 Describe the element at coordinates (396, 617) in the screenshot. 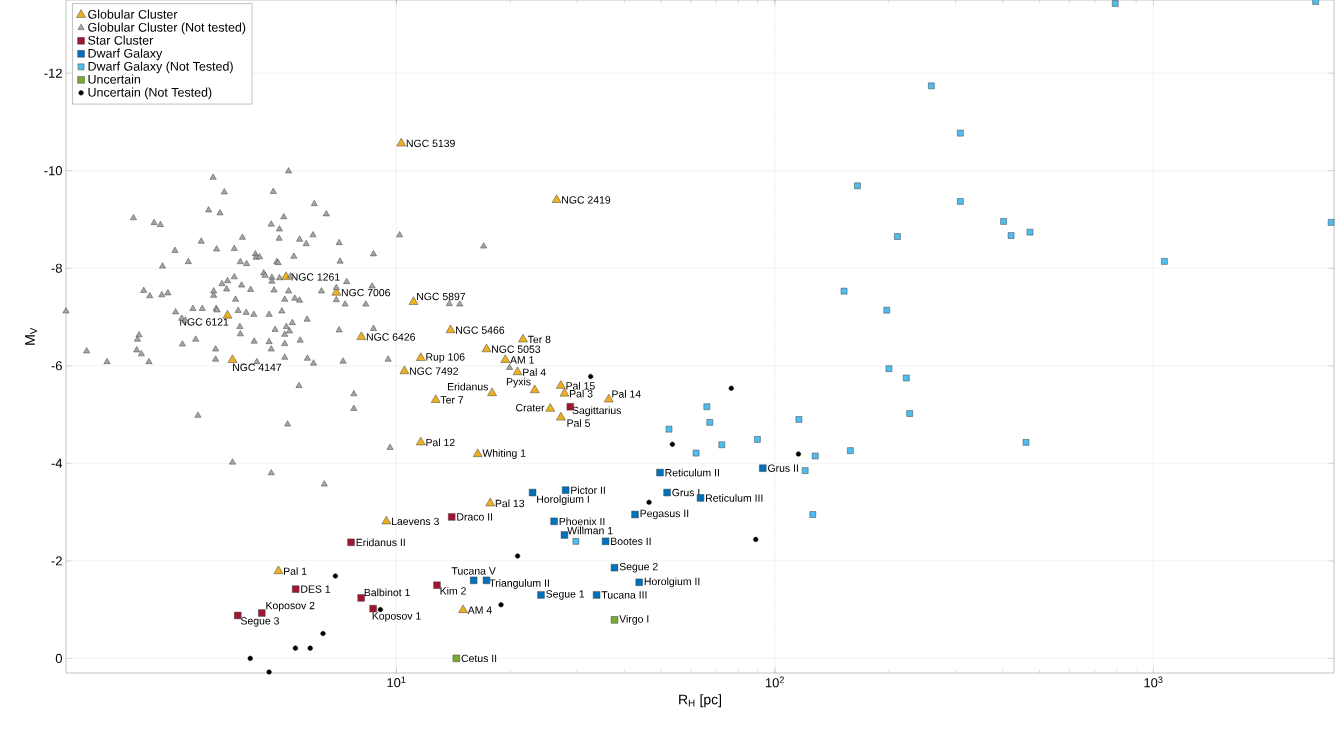

I see `annotation: Koposov 1` at that location.